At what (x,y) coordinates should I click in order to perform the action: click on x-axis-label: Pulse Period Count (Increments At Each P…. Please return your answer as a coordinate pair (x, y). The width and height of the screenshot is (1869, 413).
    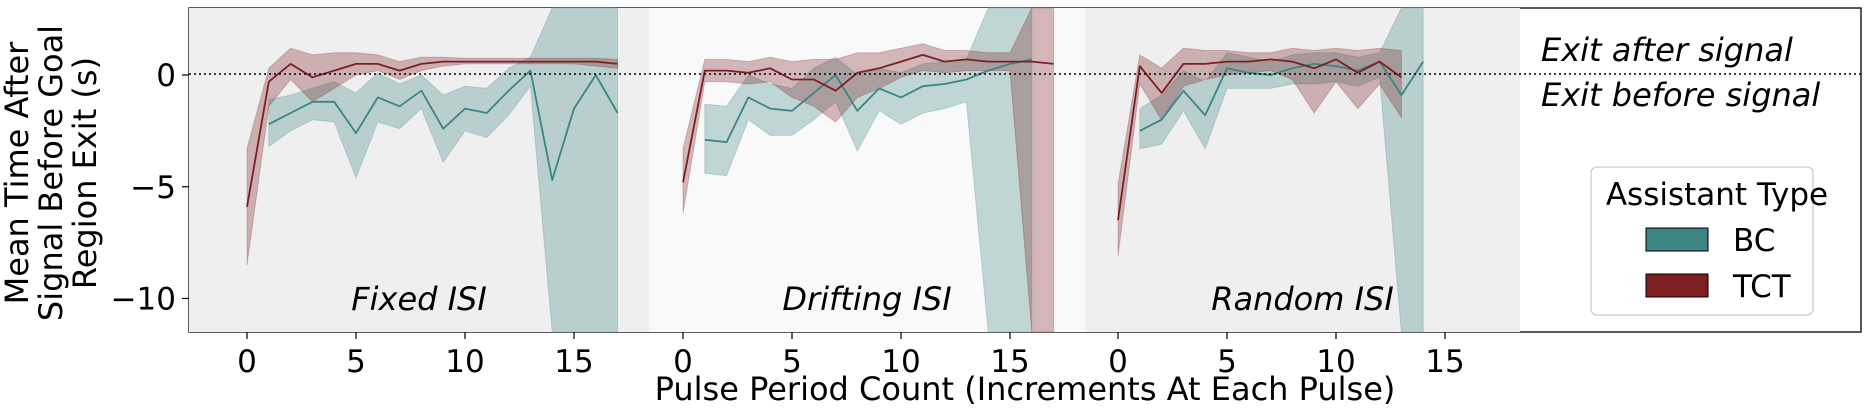
    Looking at the image, I should click on (1025, 389).